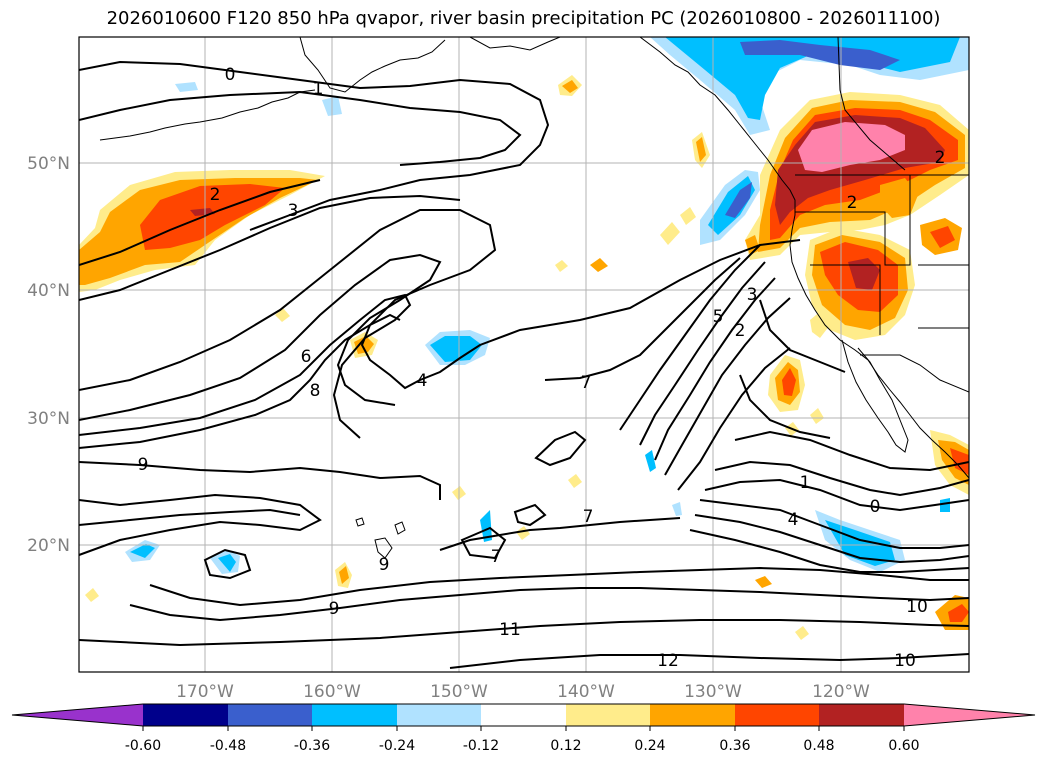 The width and height of the screenshot is (1047, 765). I want to click on contour-label-11: 11, so click(510, 630).